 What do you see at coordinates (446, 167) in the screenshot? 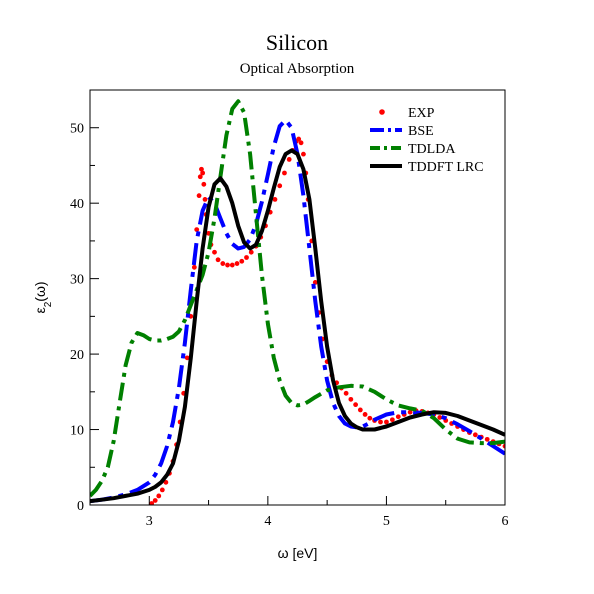
I see `legend-label: TDDFT LRC` at bounding box center [446, 167].